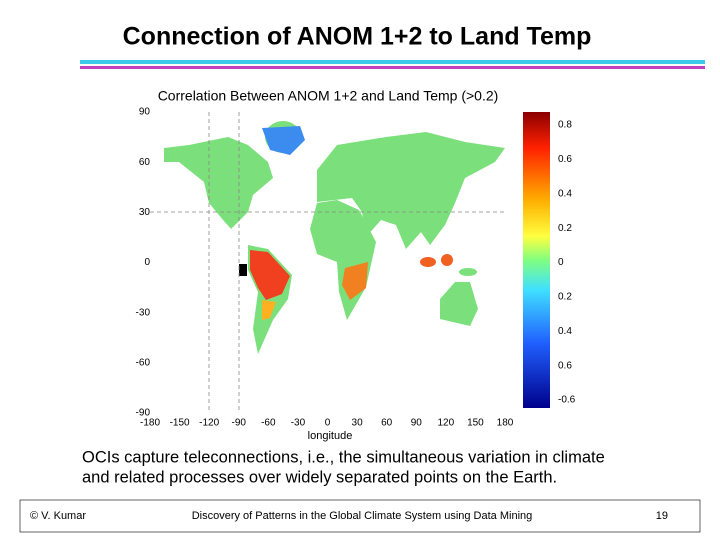 The image size is (720, 540). Describe the element at coordinates (243, 270) in the screenshot. I see `region-marker` at that location.